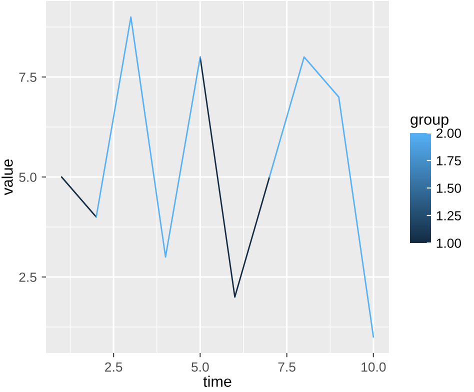 This screenshot has height=392, width=474. Describe the element at coordinates (449, 133) in the screenshot. I see `color-bar-label: 2.00` at that location.